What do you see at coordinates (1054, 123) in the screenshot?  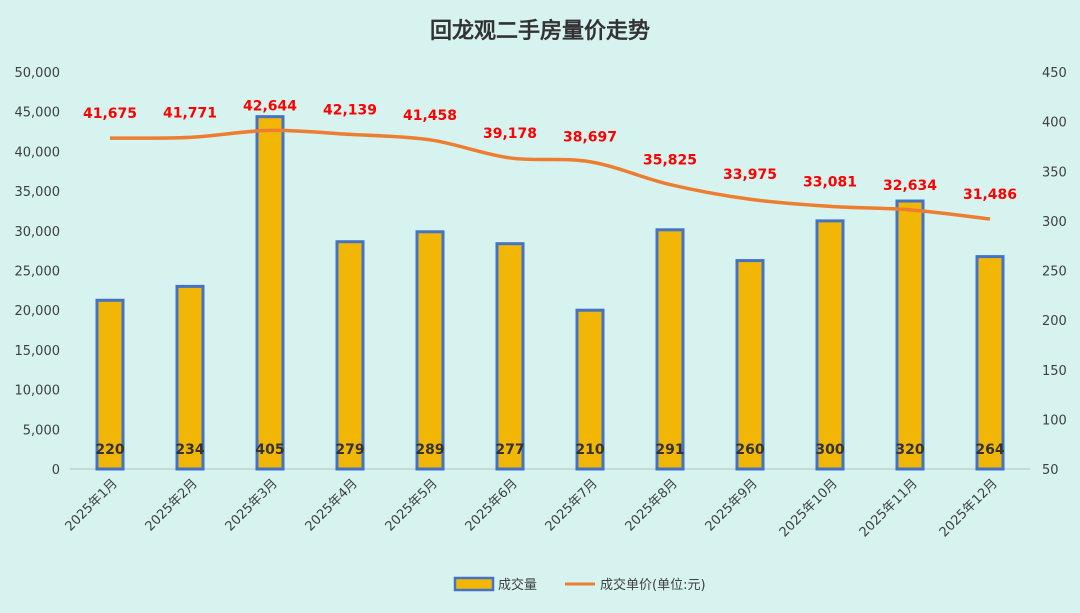 I see `right-axis-tick-label: 400` at bounding box center [1054, 123].